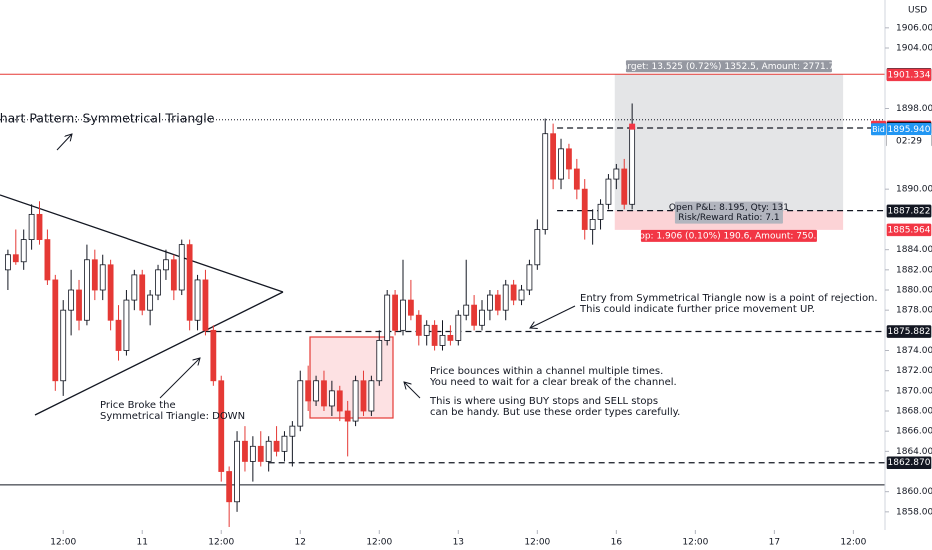 Image resolution: width=932 pixels, height=550 pixels. What do you see at coordinates (914, 28) in the screenshot?
I see `y-tick-label: 1906.000` at bounding box center [914, 28].